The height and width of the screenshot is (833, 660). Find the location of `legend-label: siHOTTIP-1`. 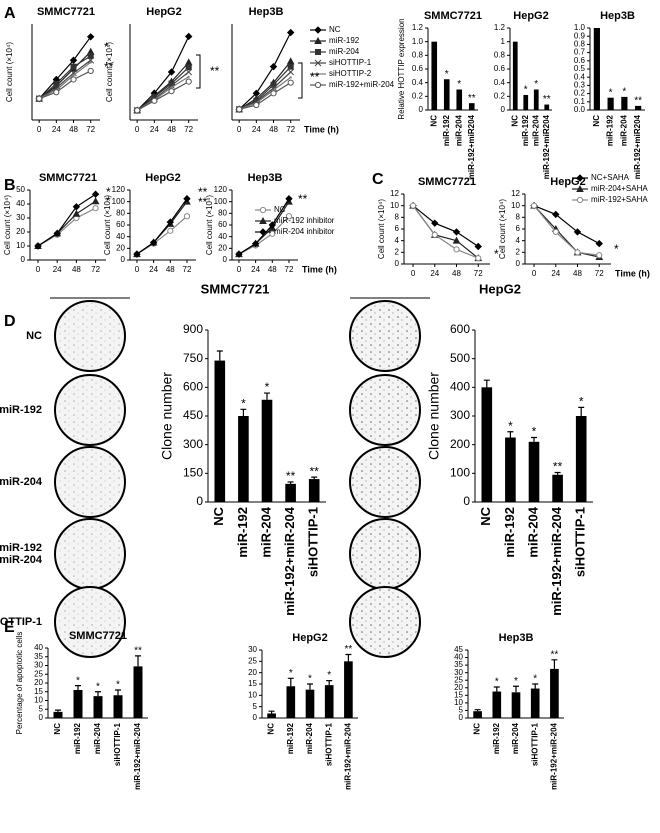

legend-label: siHOTTIP-1 is located at coordinates (350, 62).